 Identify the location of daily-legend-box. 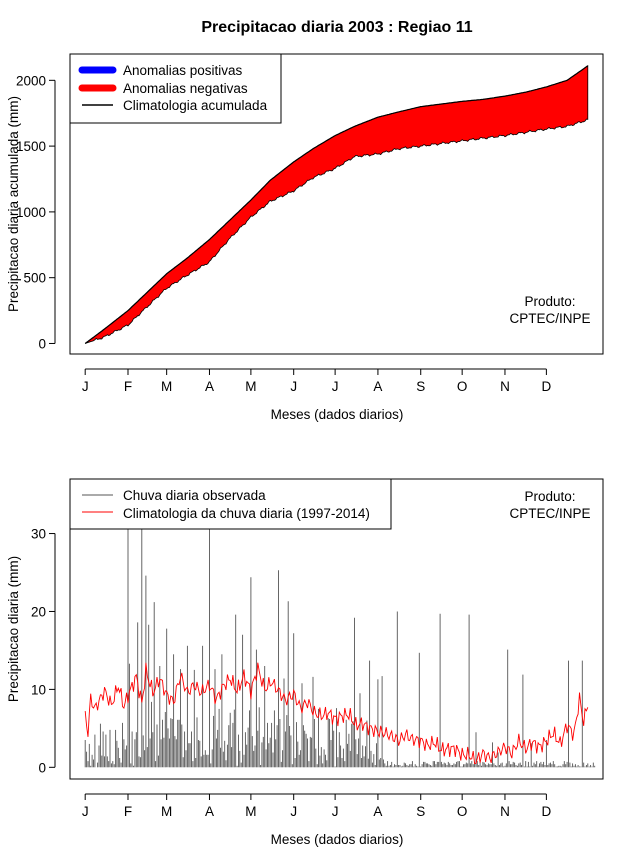
(230, 504).